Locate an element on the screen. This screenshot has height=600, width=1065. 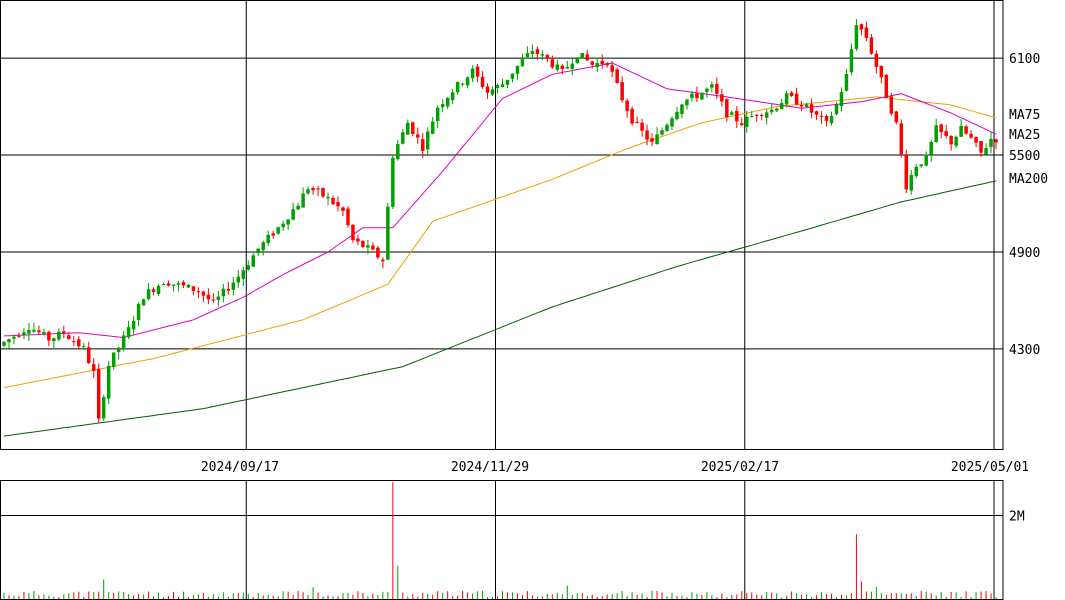
y-tick-label: 4900 is located at coordinates (1024, 253).